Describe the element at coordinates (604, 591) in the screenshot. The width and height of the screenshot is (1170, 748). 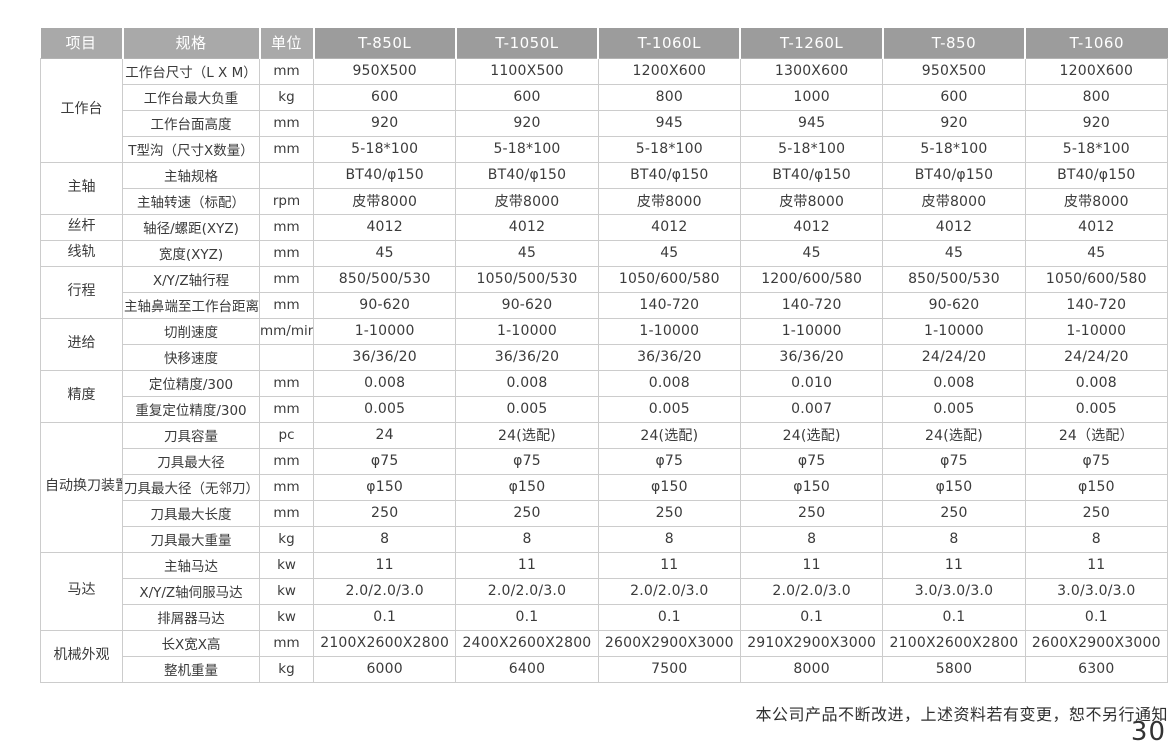
I see `table-row: 马达 主轴马达 kw 11 11 11 11 11 11` at that location.